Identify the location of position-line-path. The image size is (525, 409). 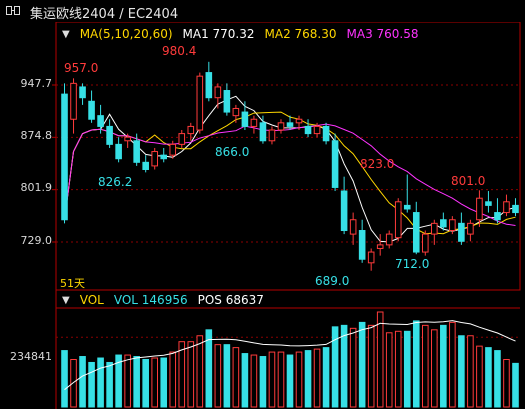
(290, 355).